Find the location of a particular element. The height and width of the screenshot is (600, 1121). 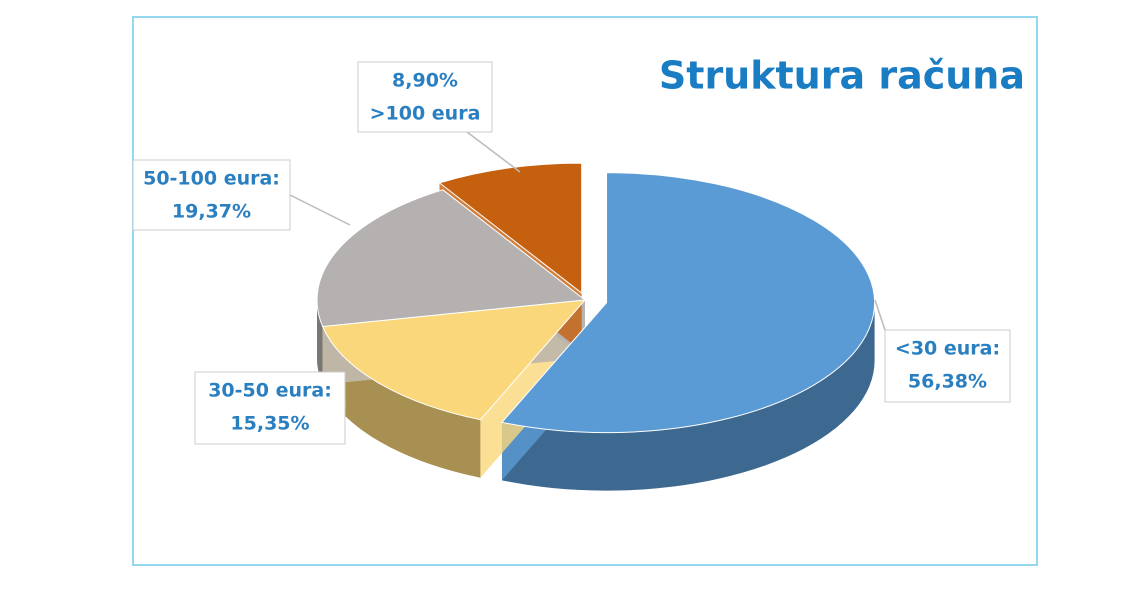

category-label: <30 eura: is located at coordinates (947, 349).